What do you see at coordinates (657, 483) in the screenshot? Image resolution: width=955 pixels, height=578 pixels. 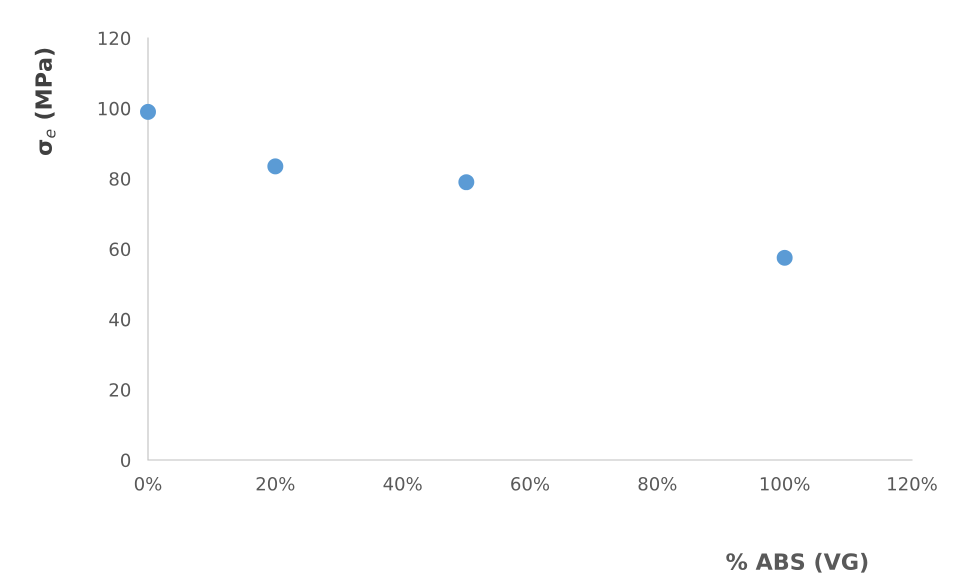 I see `x-tick-label: 80%` at bounding box center [657, 483].